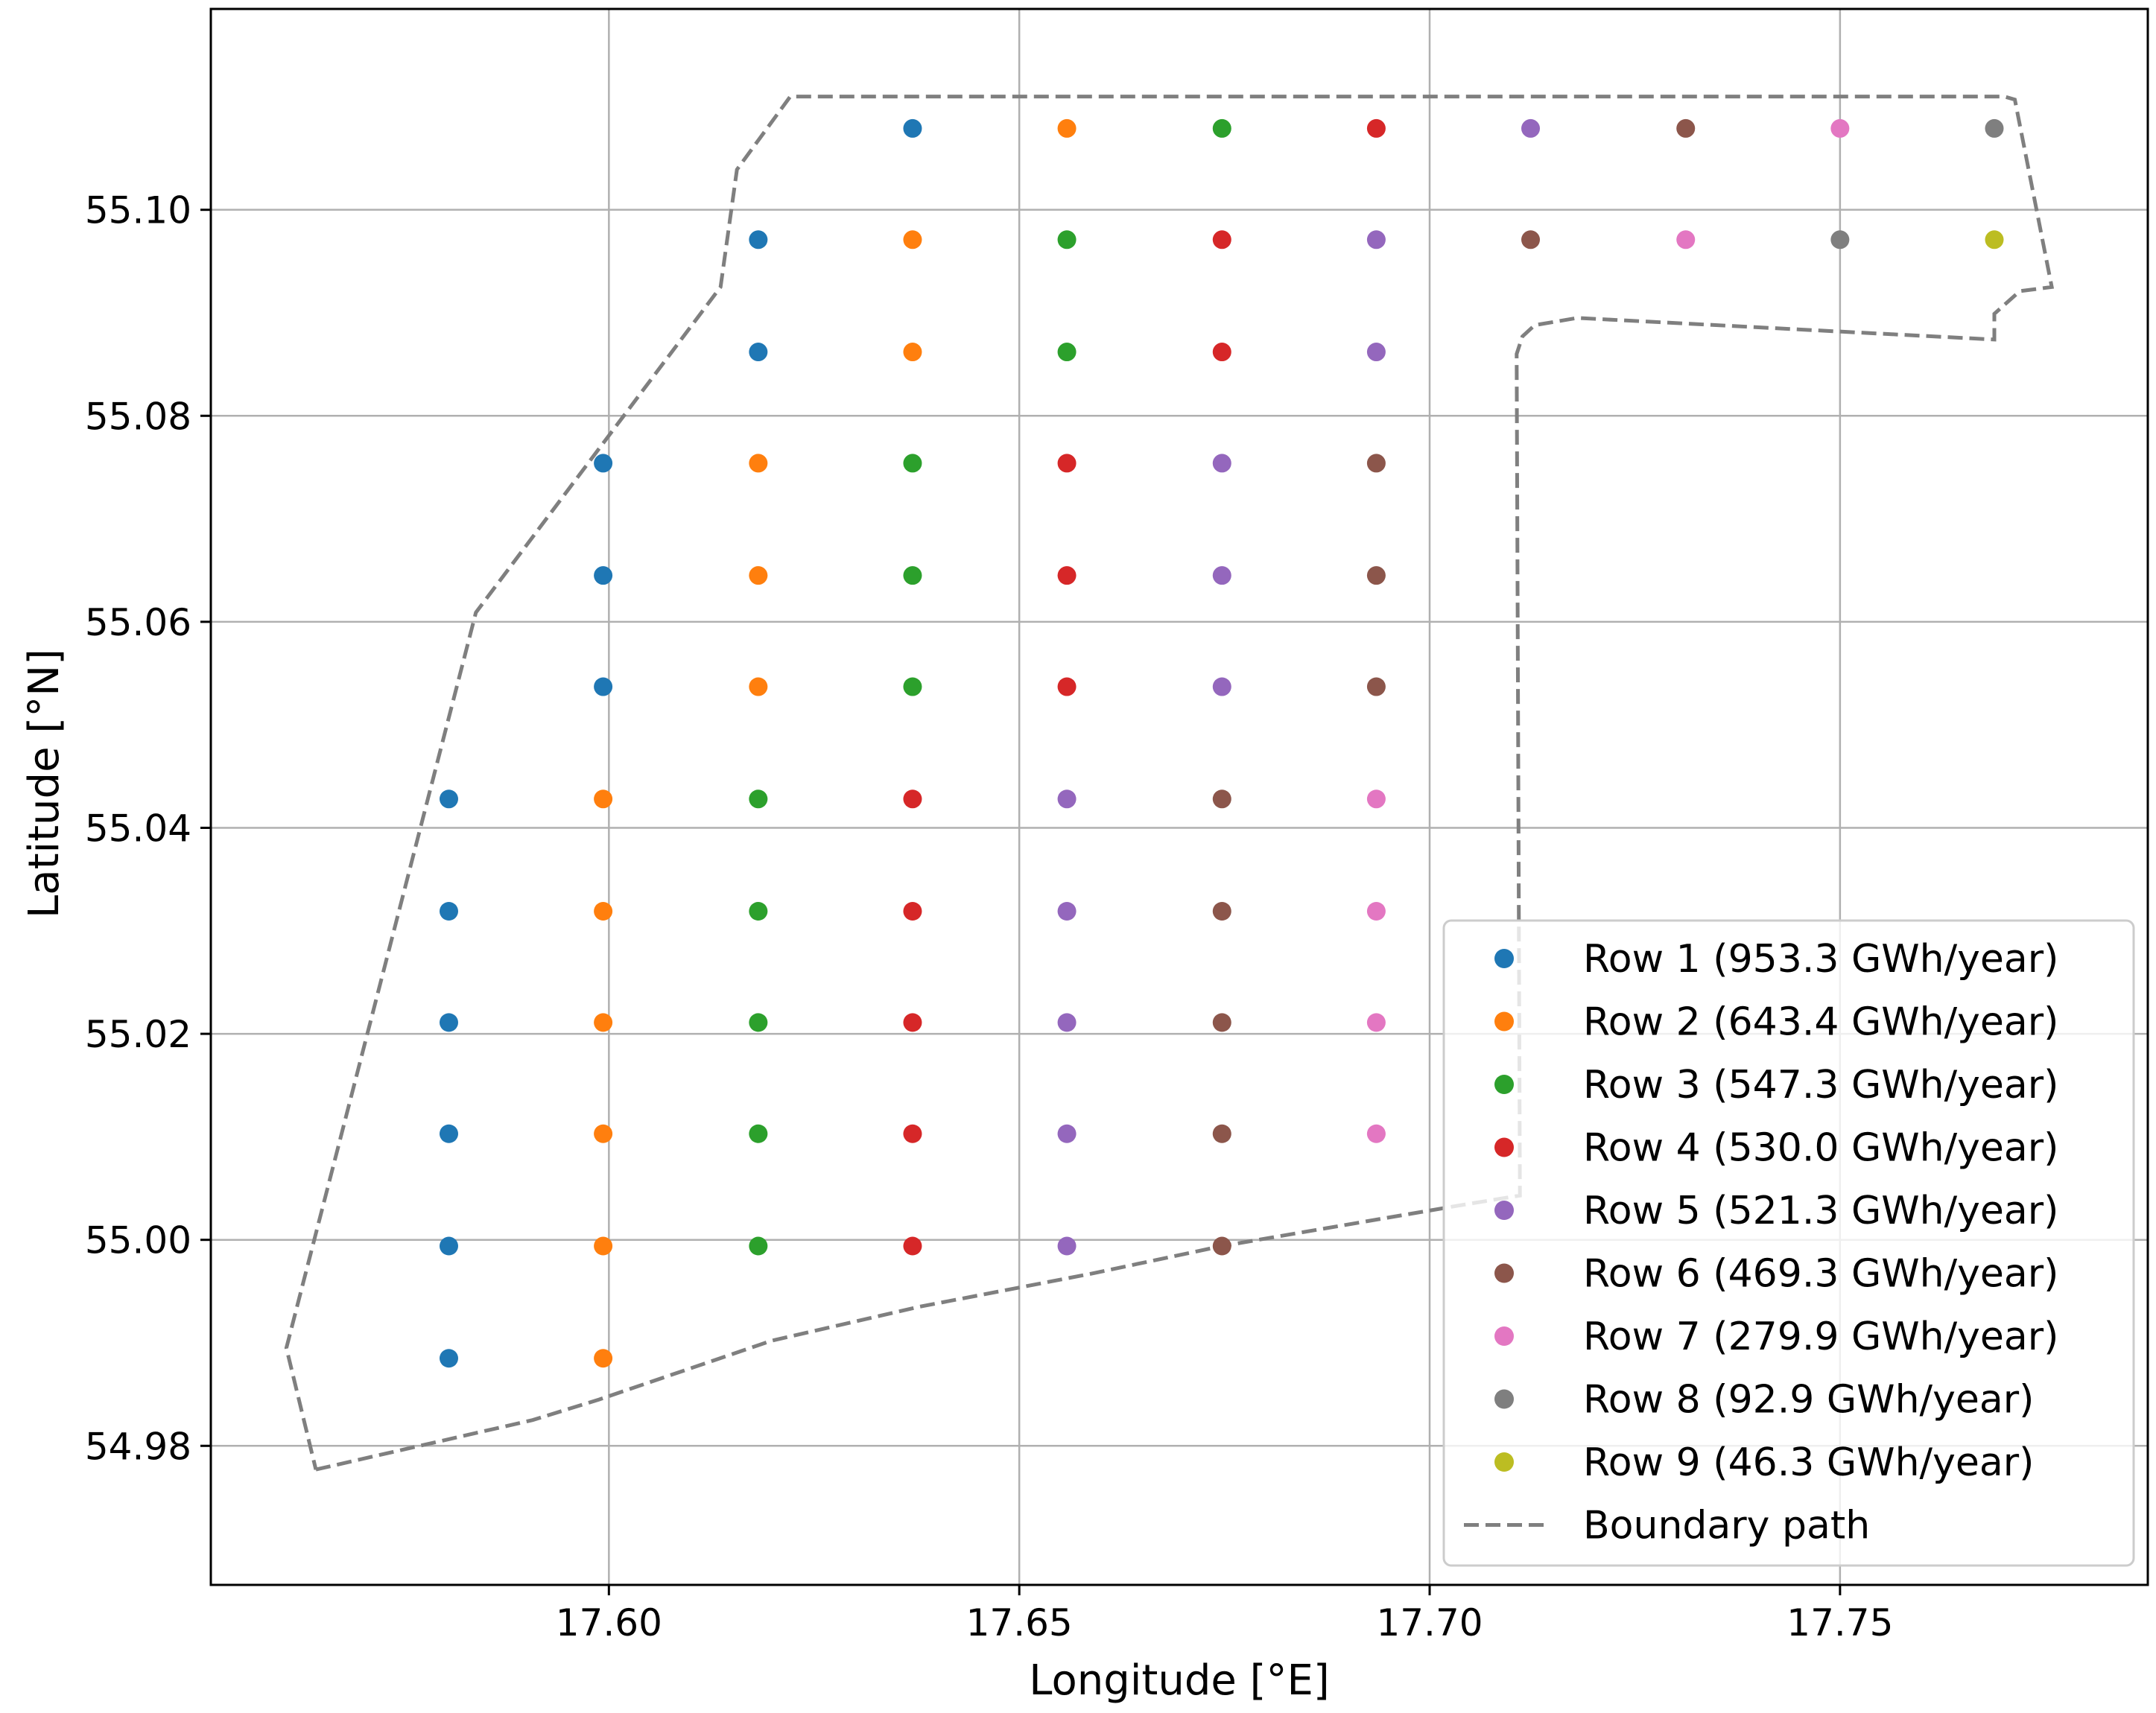 The image size is (2156, 1713). Describe the element at coordinates (1429, 1623) in the screenshot. I see `x-tick-label: 17.70` at that location.